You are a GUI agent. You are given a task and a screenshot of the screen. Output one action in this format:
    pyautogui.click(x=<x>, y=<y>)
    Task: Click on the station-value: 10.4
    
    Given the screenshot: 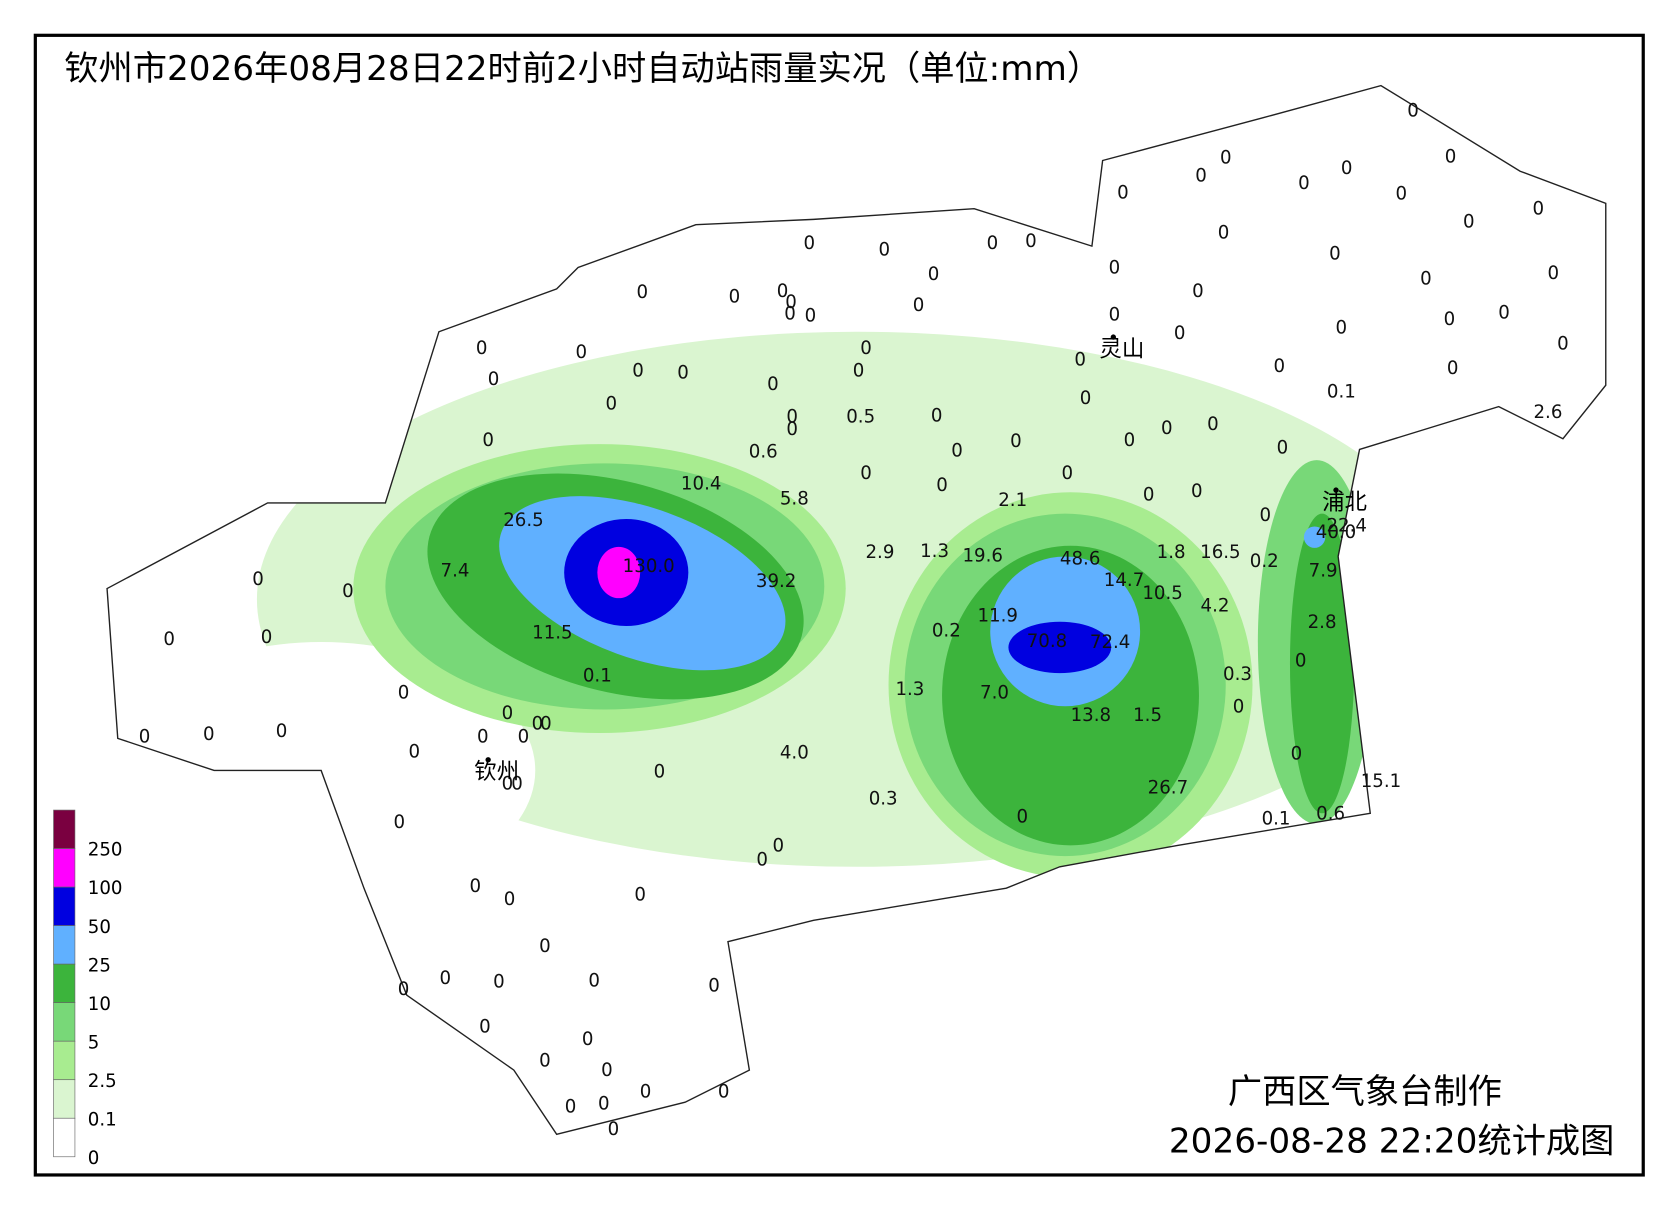 What is the action you would take?
    pyautogui.click(x=701, y=484)
    